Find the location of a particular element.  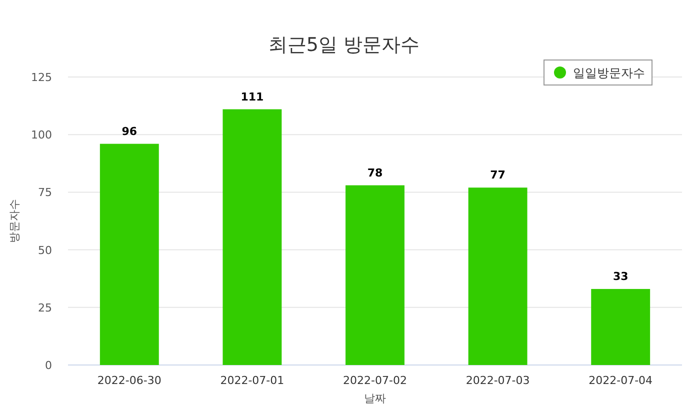

y-axis-title: 방문자수 is located at coordinates (14, 221).